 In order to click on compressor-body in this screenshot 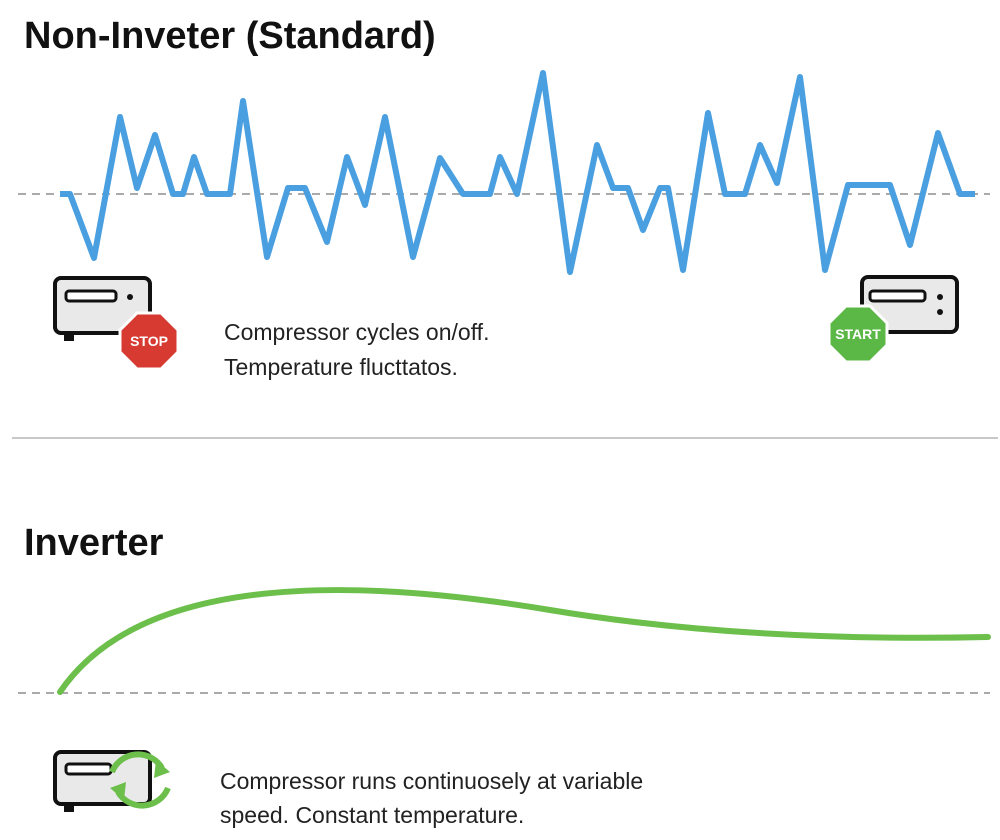, I will do `click(102, 778)`.